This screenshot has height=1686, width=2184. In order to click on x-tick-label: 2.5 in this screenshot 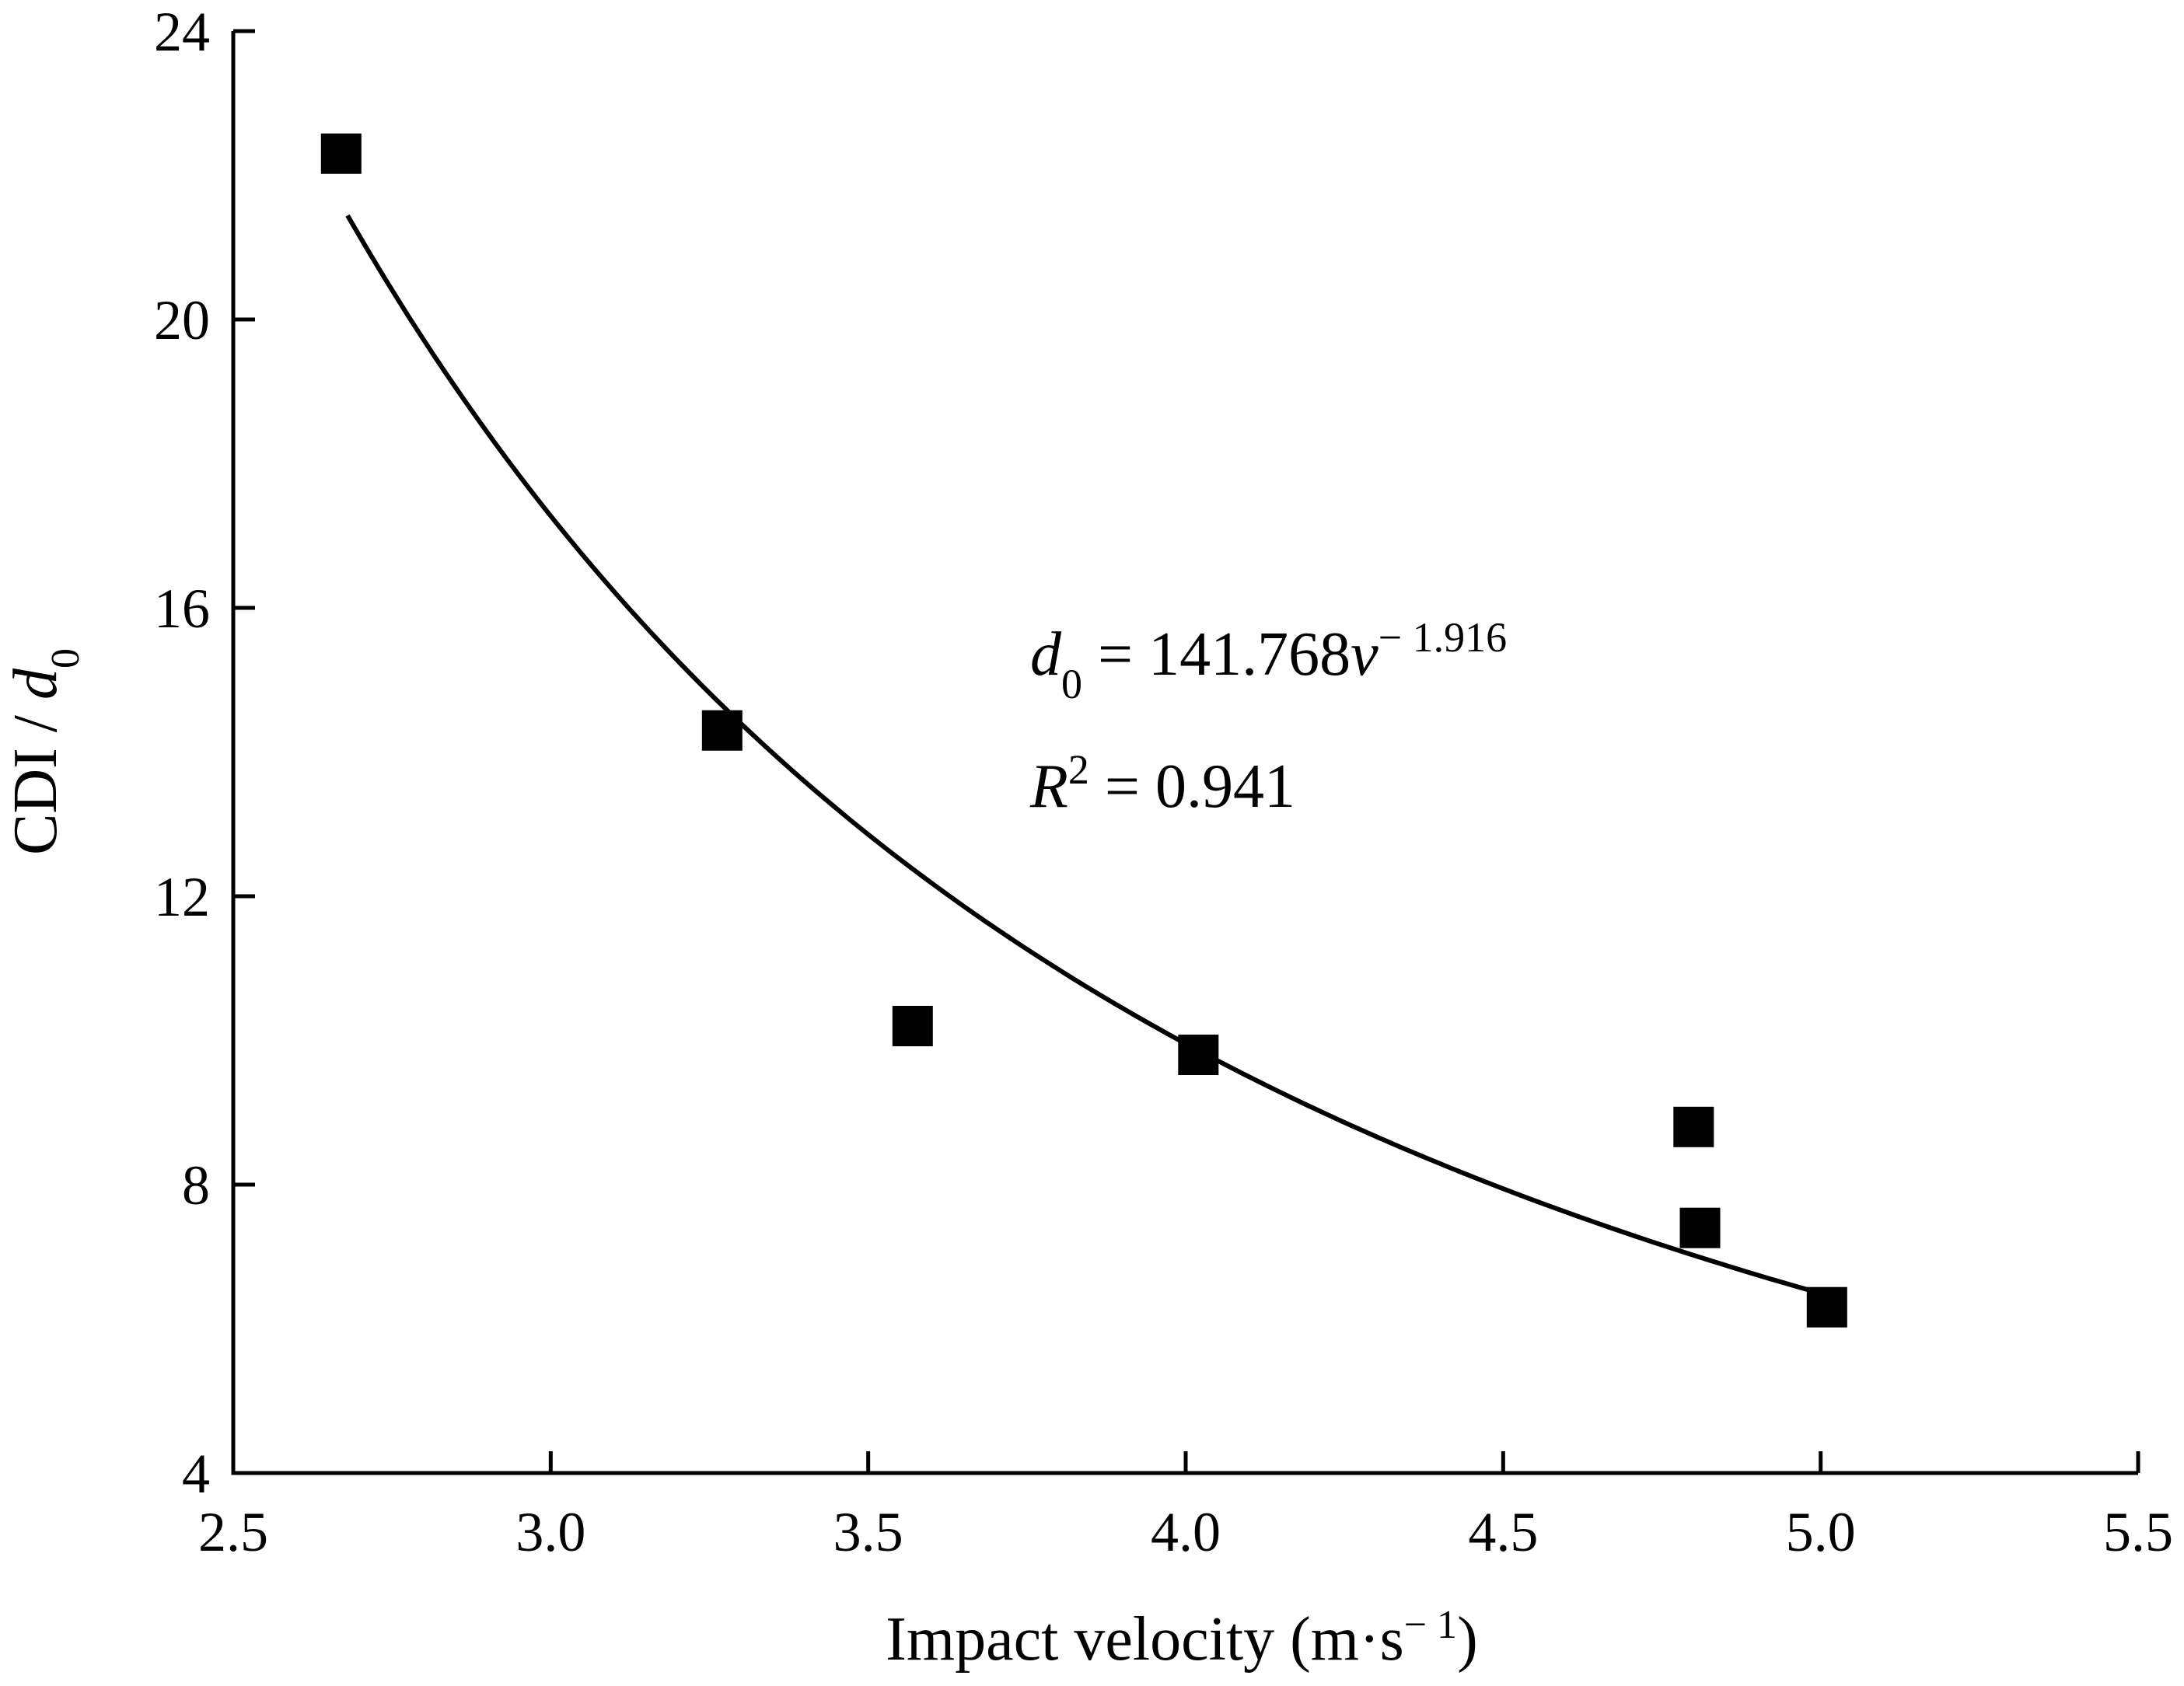, I will do `click(233, 1532)`.